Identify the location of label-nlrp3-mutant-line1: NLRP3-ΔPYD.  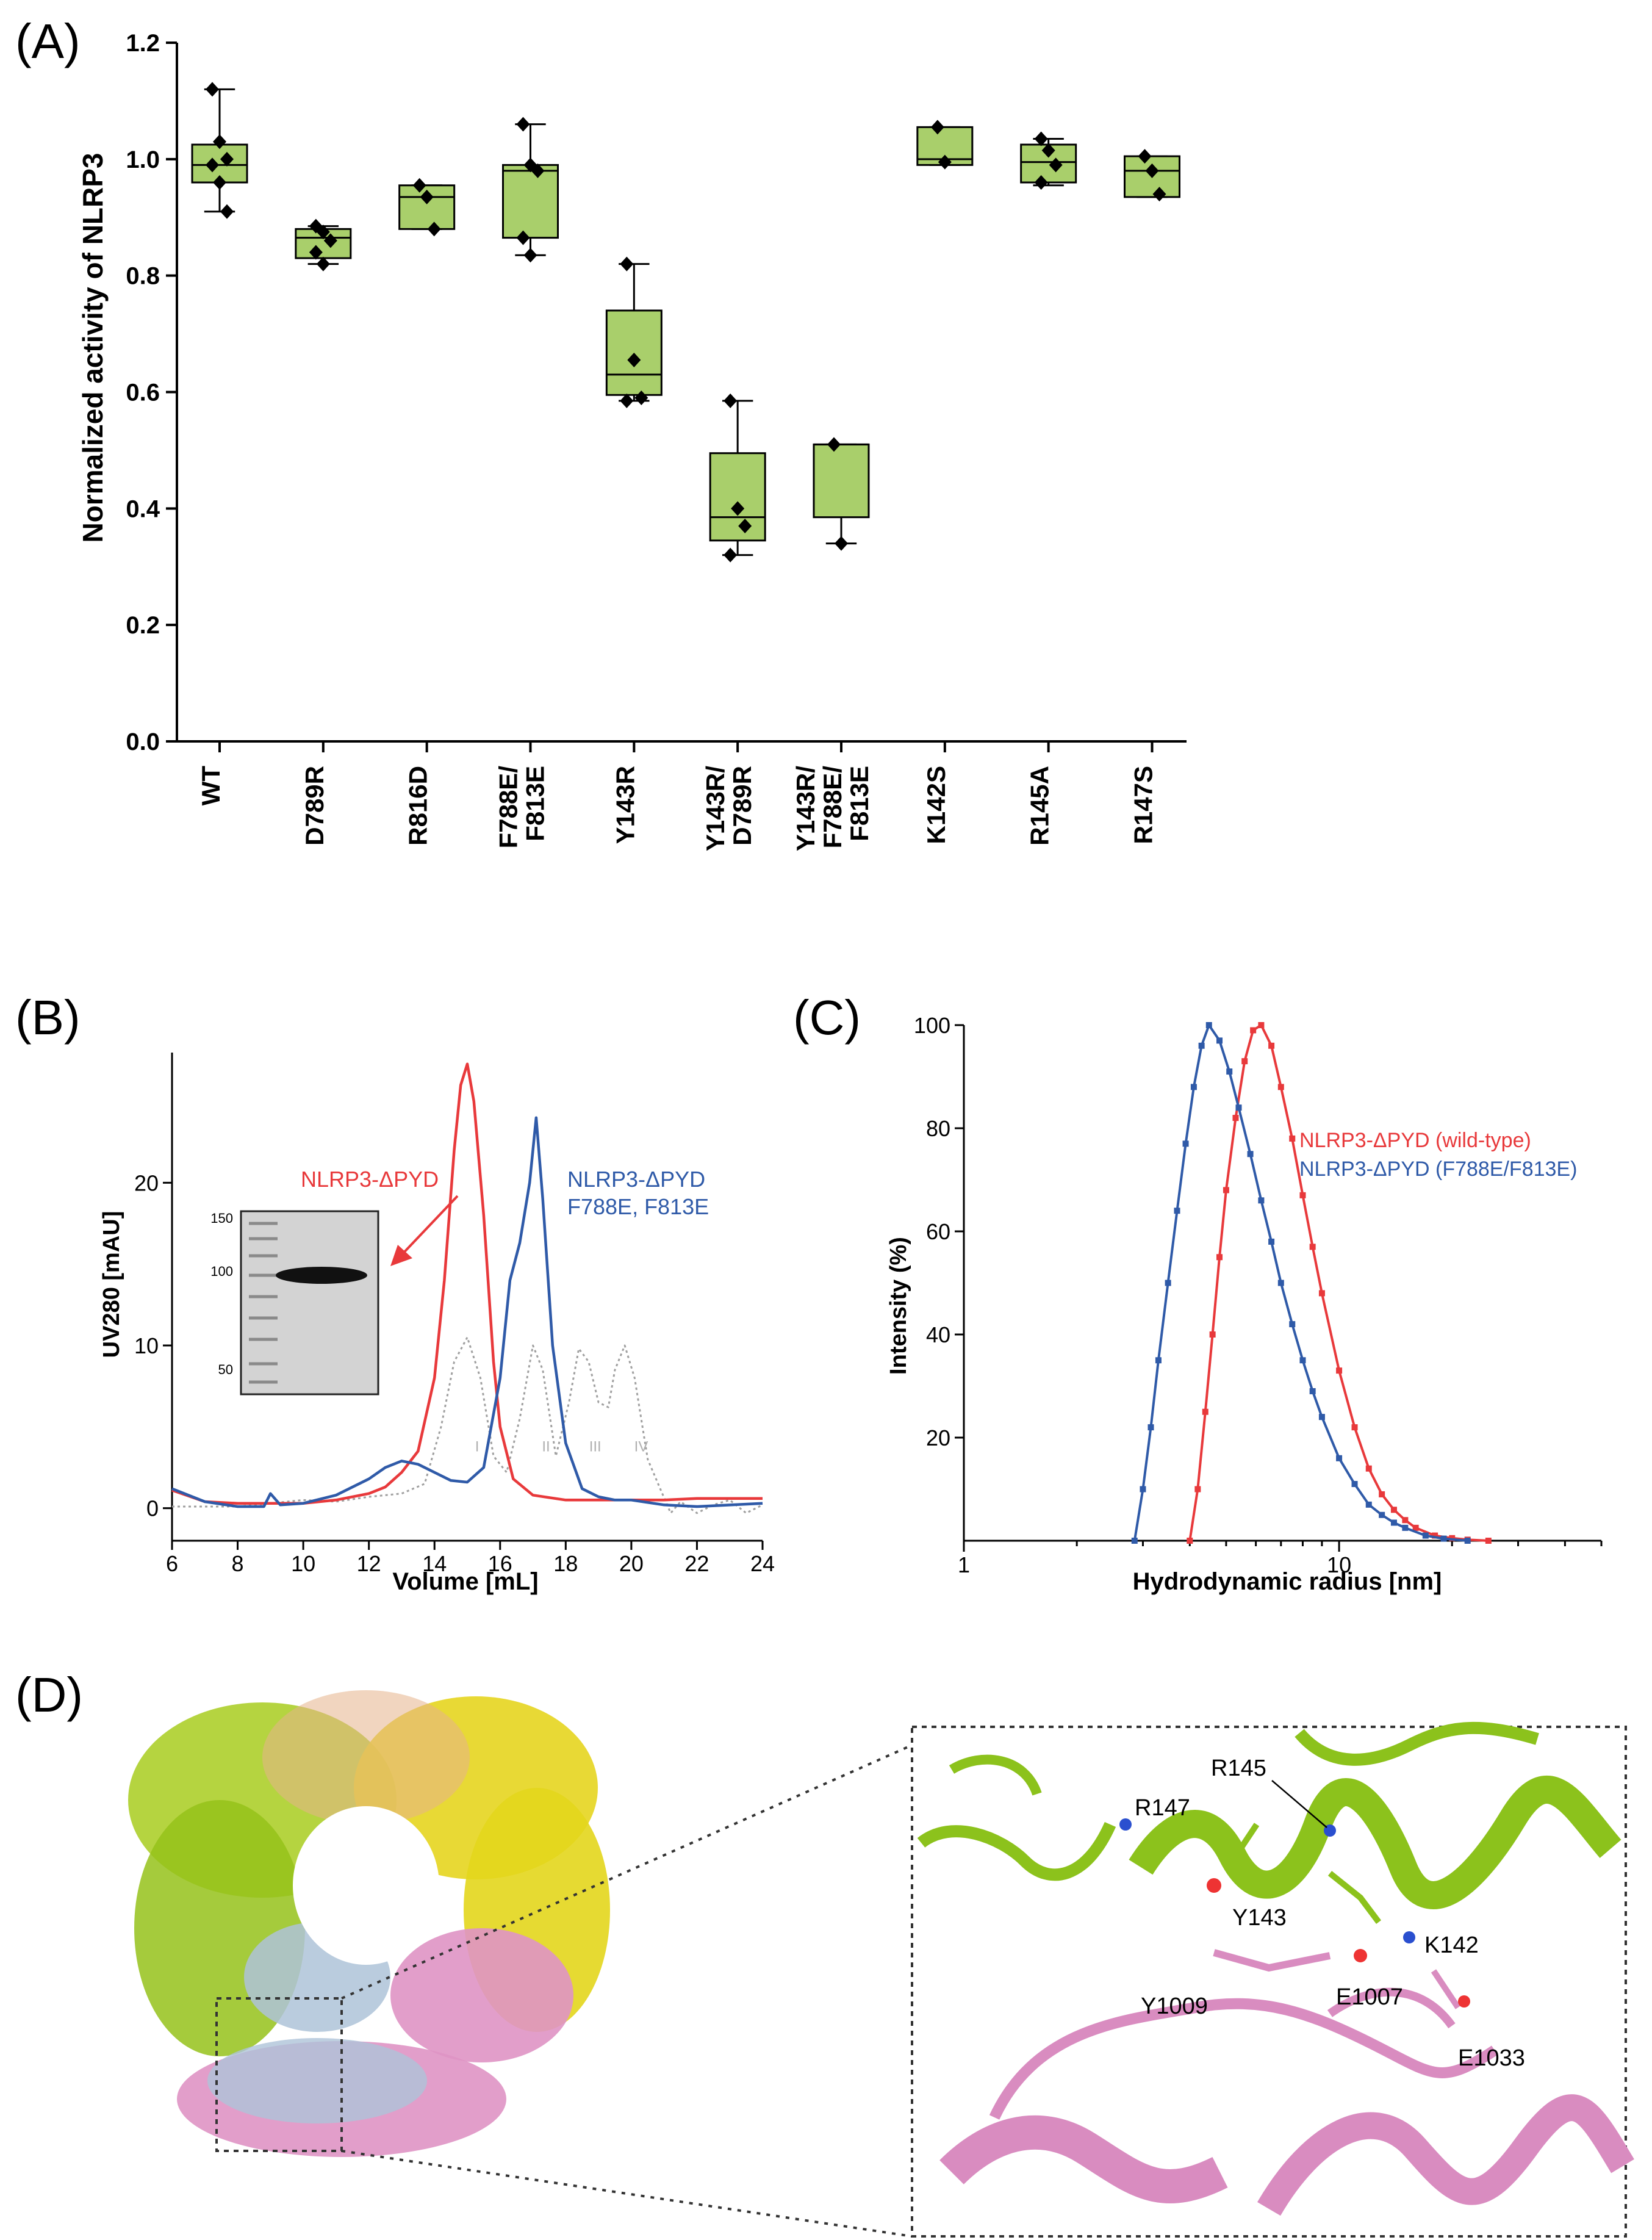
(636, 1179).